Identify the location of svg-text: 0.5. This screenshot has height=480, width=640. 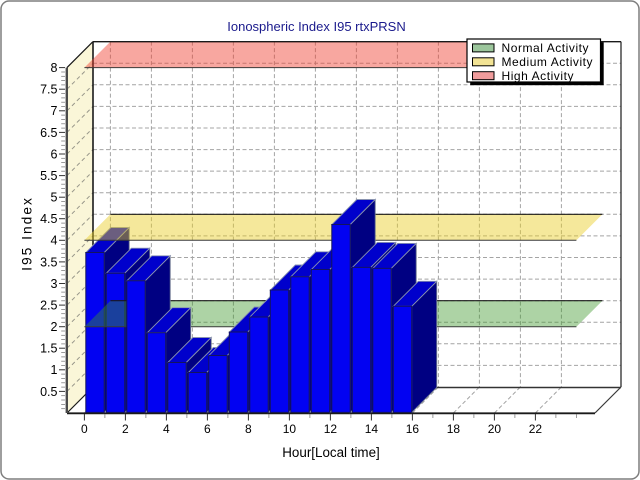
(48, 392).